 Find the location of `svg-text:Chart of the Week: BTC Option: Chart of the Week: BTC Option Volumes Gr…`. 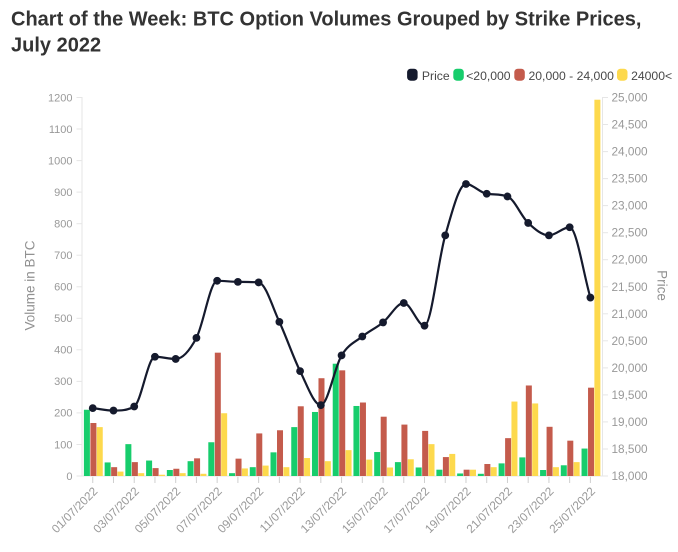

svg-text:Chart of the Week: BTC Option: Chart of the Week: BTC Option Volumes Gr… is located at coordinates (326, 20).